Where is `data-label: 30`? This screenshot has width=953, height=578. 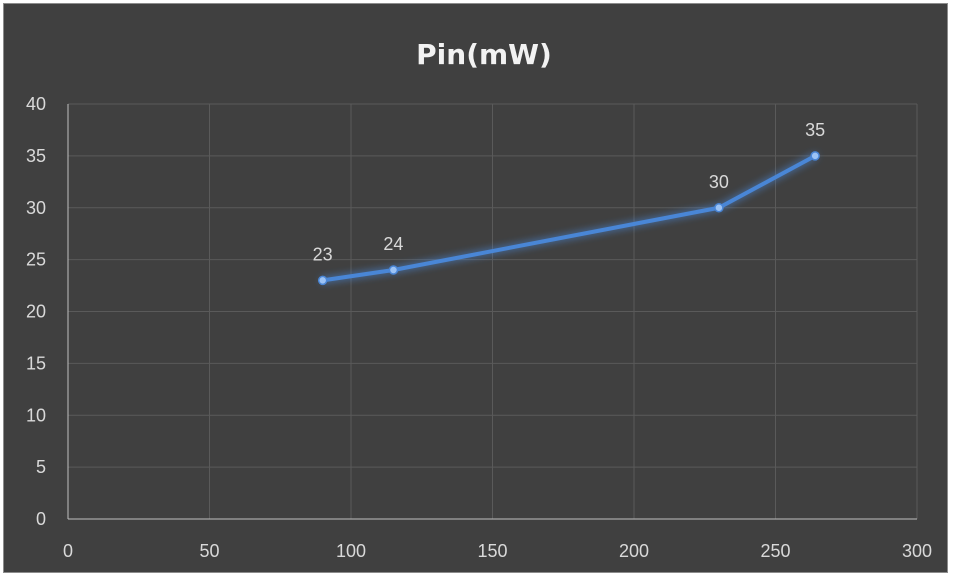 data-label: 30 is located at coordinates (719, 182).